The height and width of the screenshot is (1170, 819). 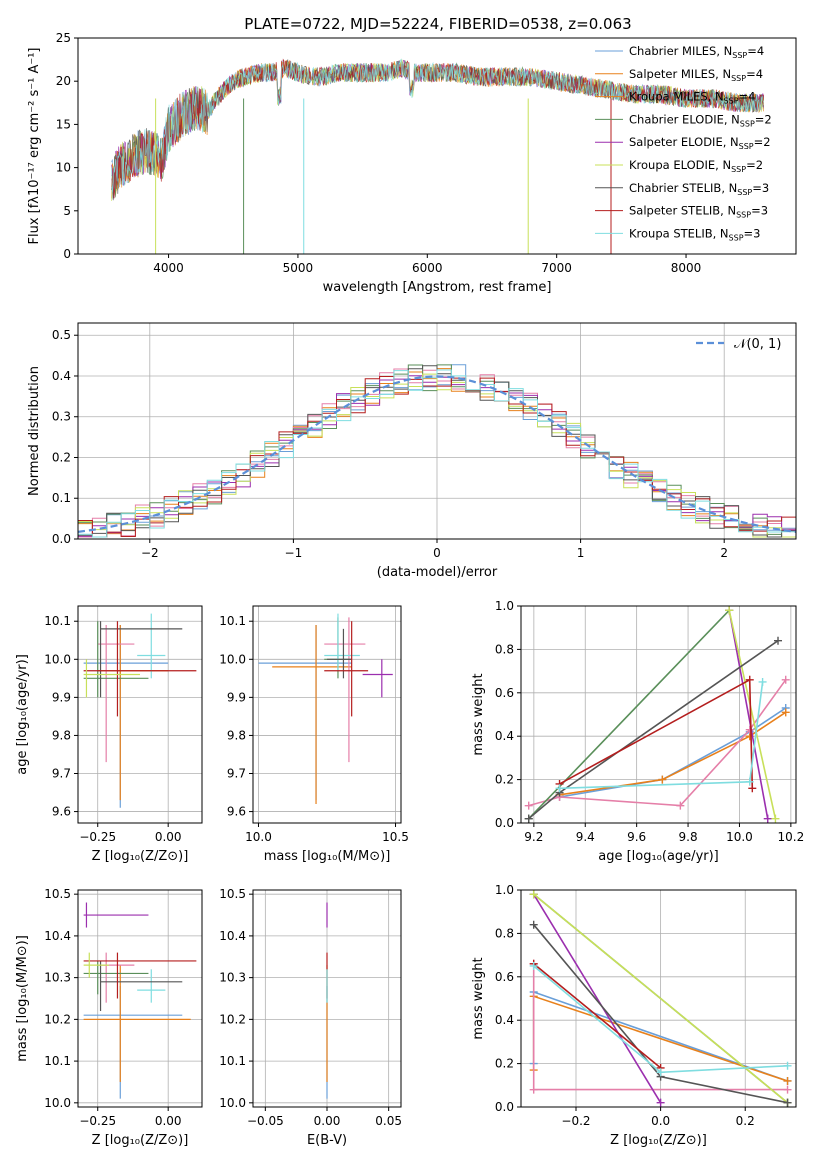 I want to click on y-tick-label: 9.7, so click(x=236, y=774).